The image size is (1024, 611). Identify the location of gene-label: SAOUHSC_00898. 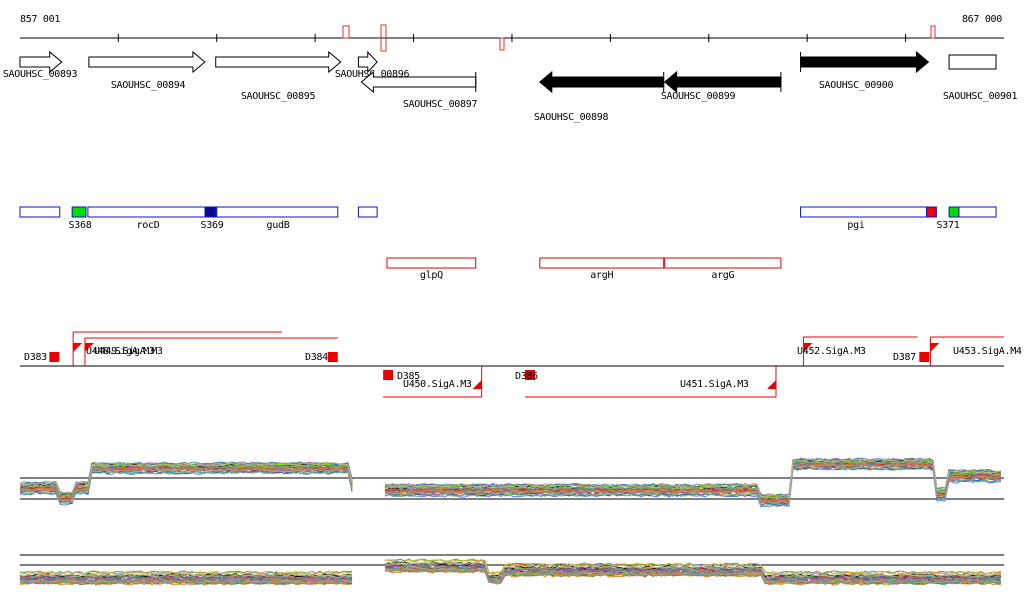
(571, 117).